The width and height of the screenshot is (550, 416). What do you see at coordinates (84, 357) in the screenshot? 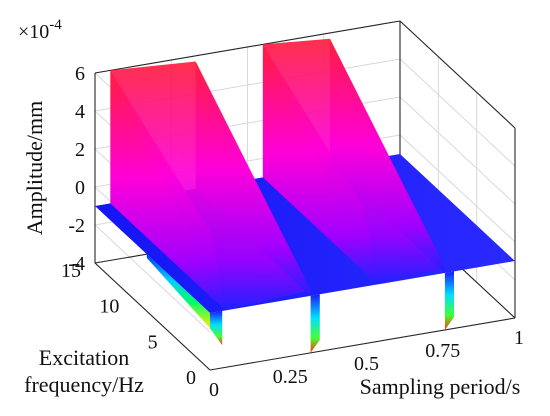
I see `y-axis-label-line1: Excitation` at bounding box center [84, 357].